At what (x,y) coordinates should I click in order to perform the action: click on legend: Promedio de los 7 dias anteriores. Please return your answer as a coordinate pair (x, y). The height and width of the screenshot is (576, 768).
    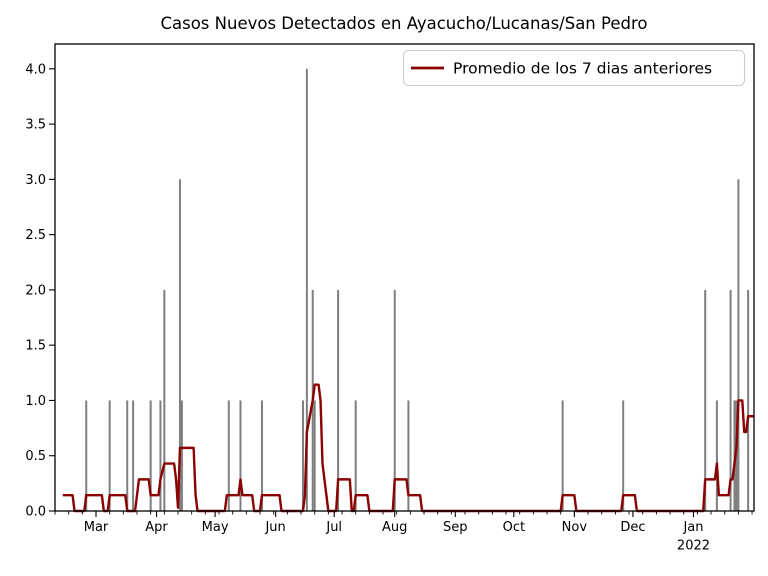
    Looking at the image, I should click on (574, 68).